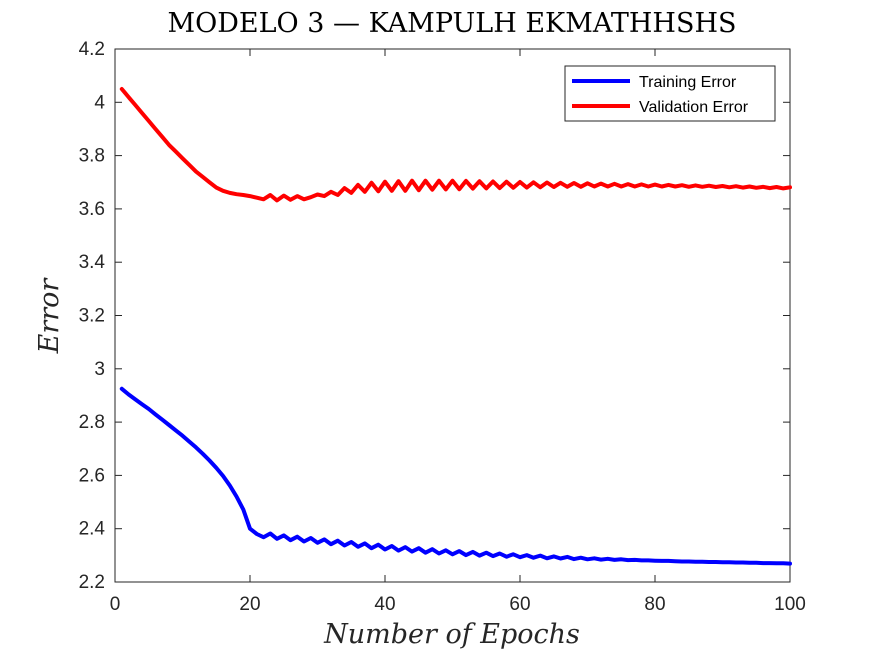 The height and width of the screenshot is (656, 875). I want to click on series-line-validation-error, so click(455, 145).